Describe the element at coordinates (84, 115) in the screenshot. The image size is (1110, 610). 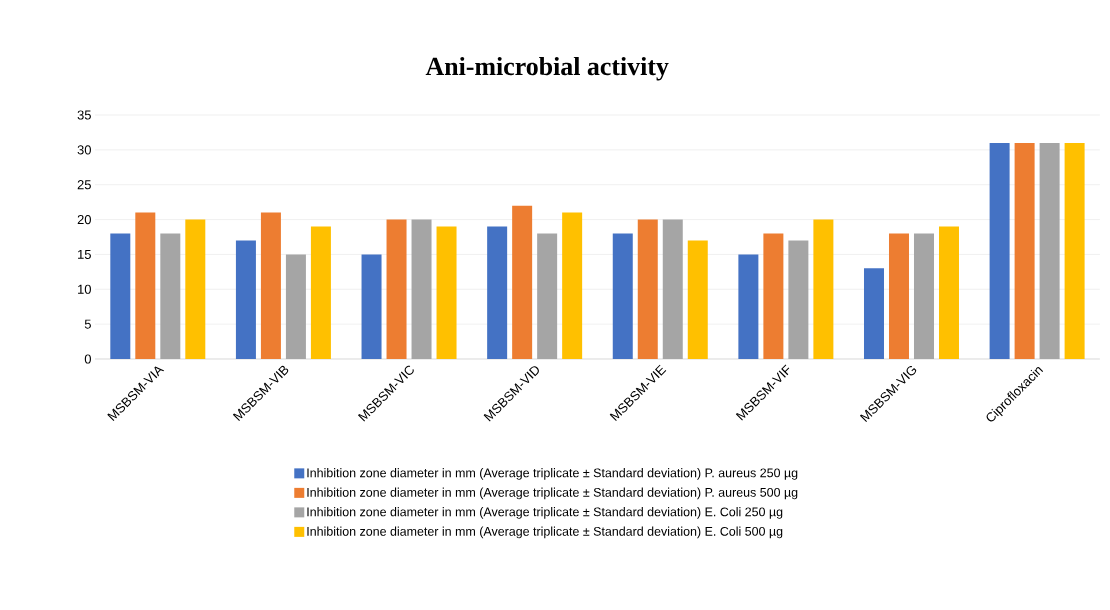
I see `y-tick-label: 35` at that location.